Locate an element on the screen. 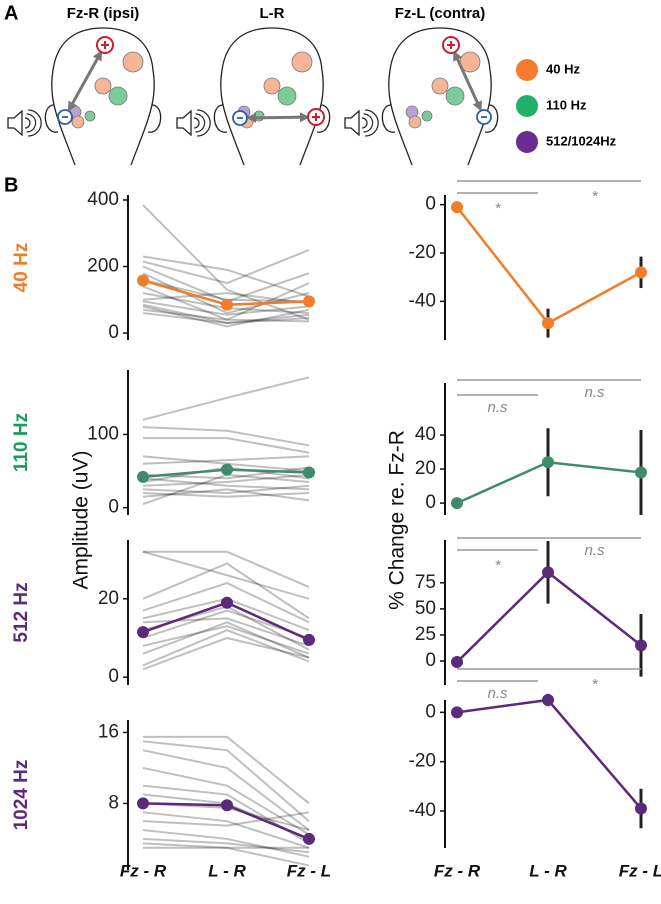  mean-line is located at coordinates (549, 265).